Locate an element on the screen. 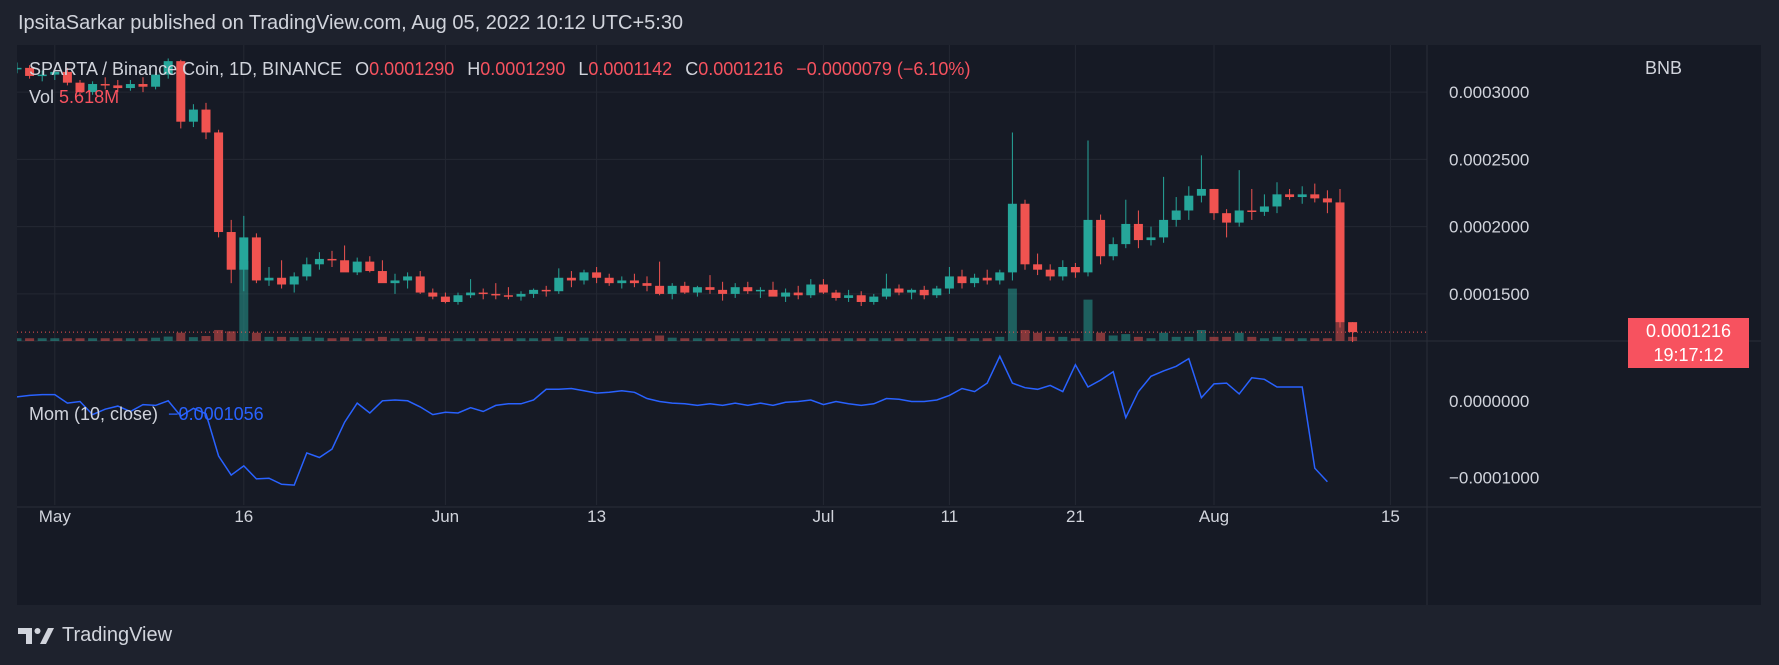  close-label: C is located at coordinates (692, 69).